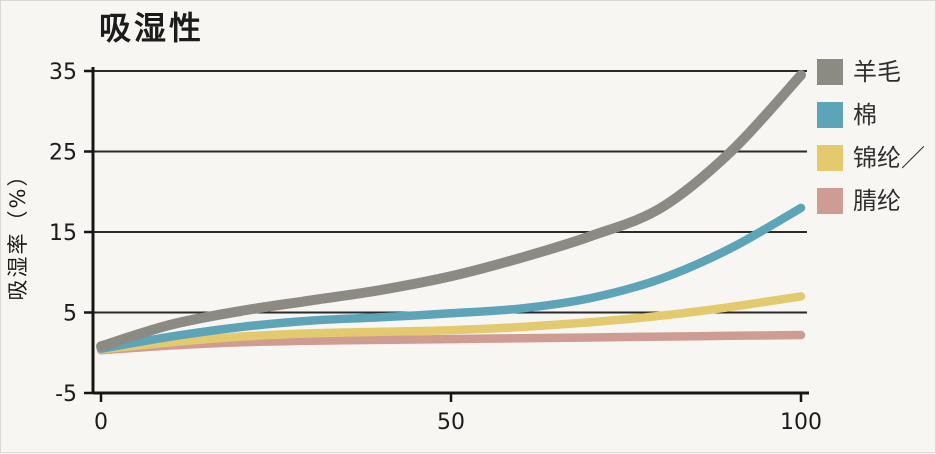  Describe the element at coordinates (830, 201) in the screenshot. I see `legend-swatch-acrylic` at that location.